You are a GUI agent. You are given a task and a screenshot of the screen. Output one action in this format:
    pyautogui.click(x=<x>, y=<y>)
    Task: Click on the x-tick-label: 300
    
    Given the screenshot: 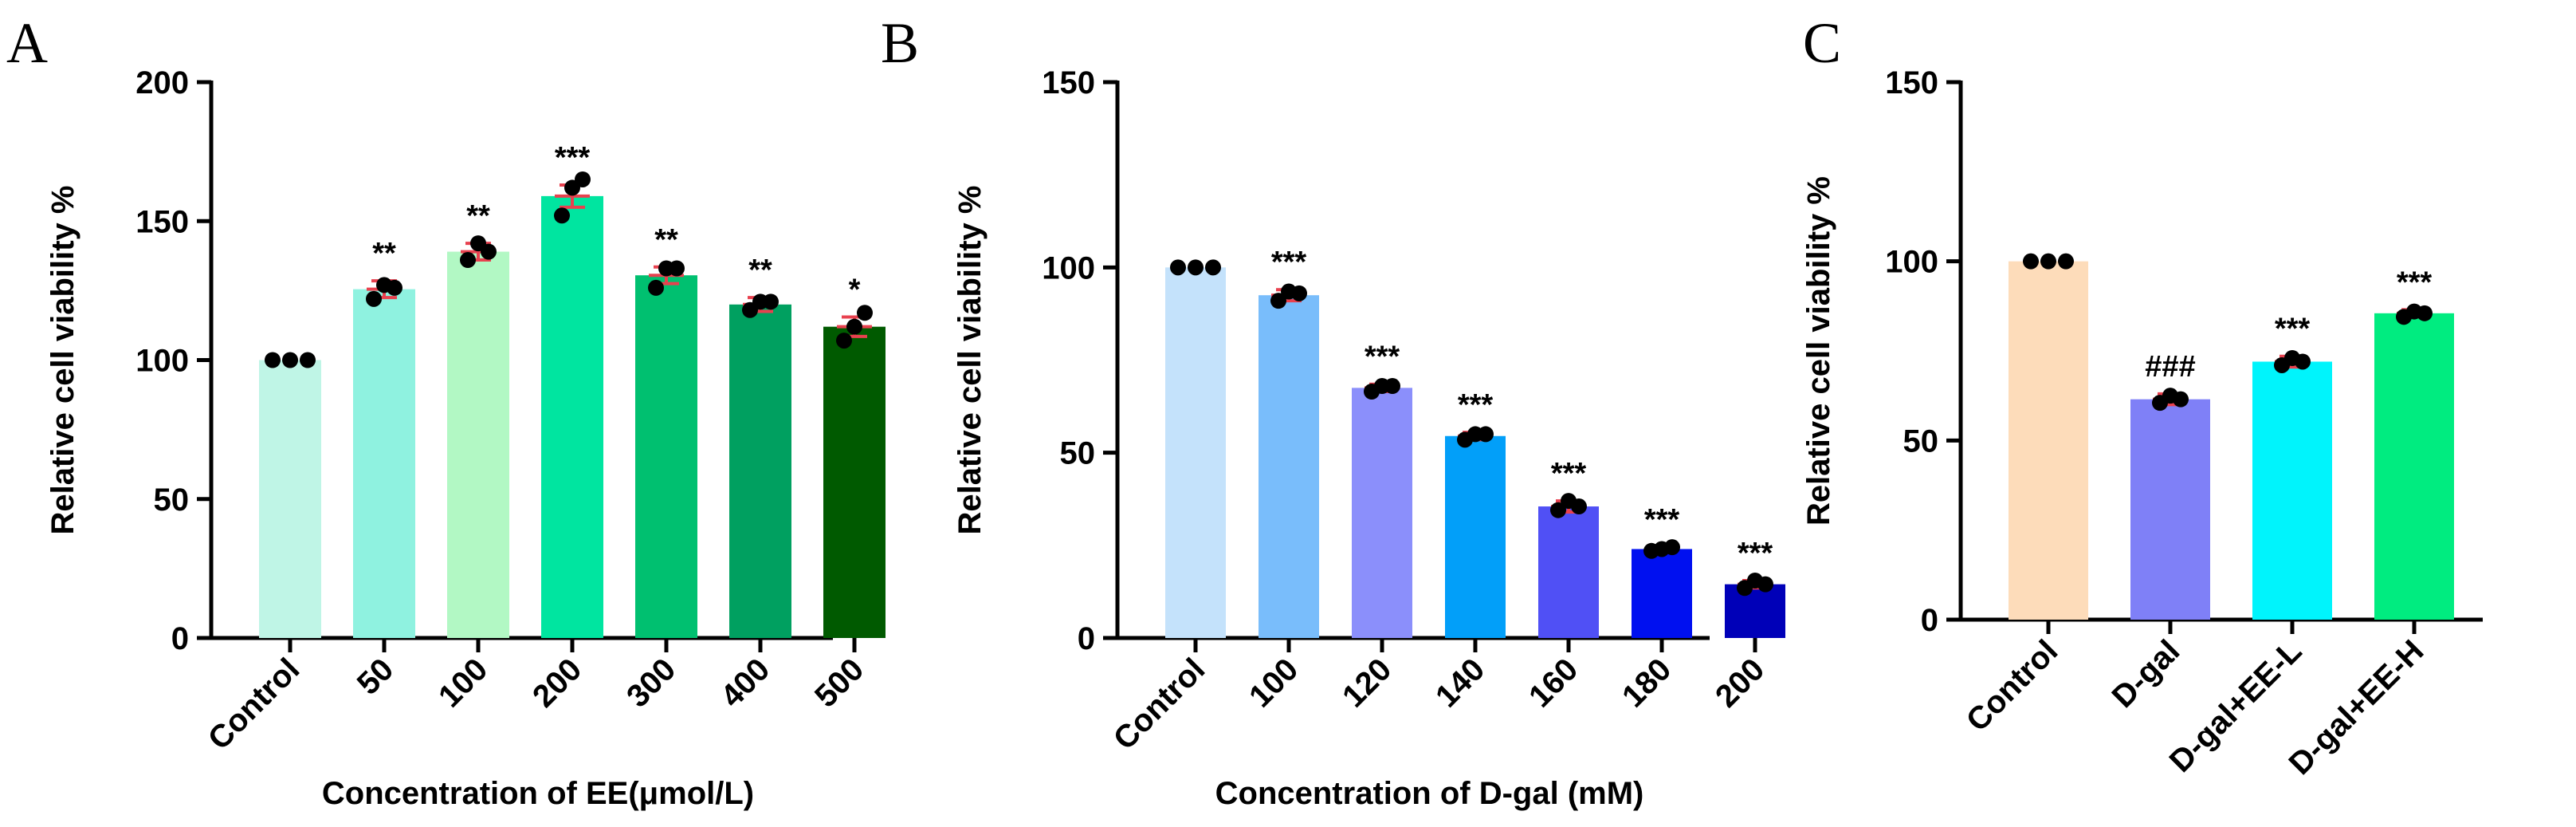 What is the action you would take?
    pyautogui.click(x=651, y=683)
    